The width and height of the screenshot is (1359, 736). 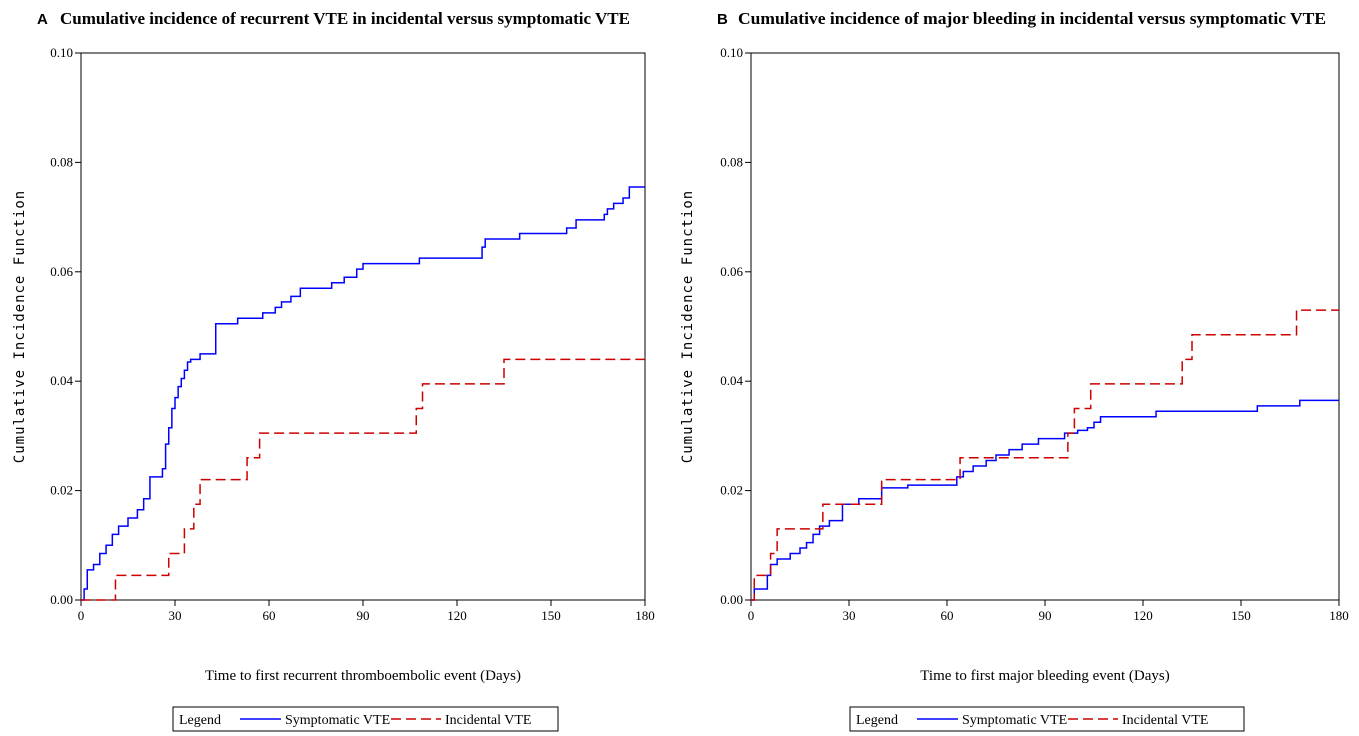 What do you see at coordinates (42, 19) in the screenshot?
I see `panel-letter: A` at bounding box center [42, 19].